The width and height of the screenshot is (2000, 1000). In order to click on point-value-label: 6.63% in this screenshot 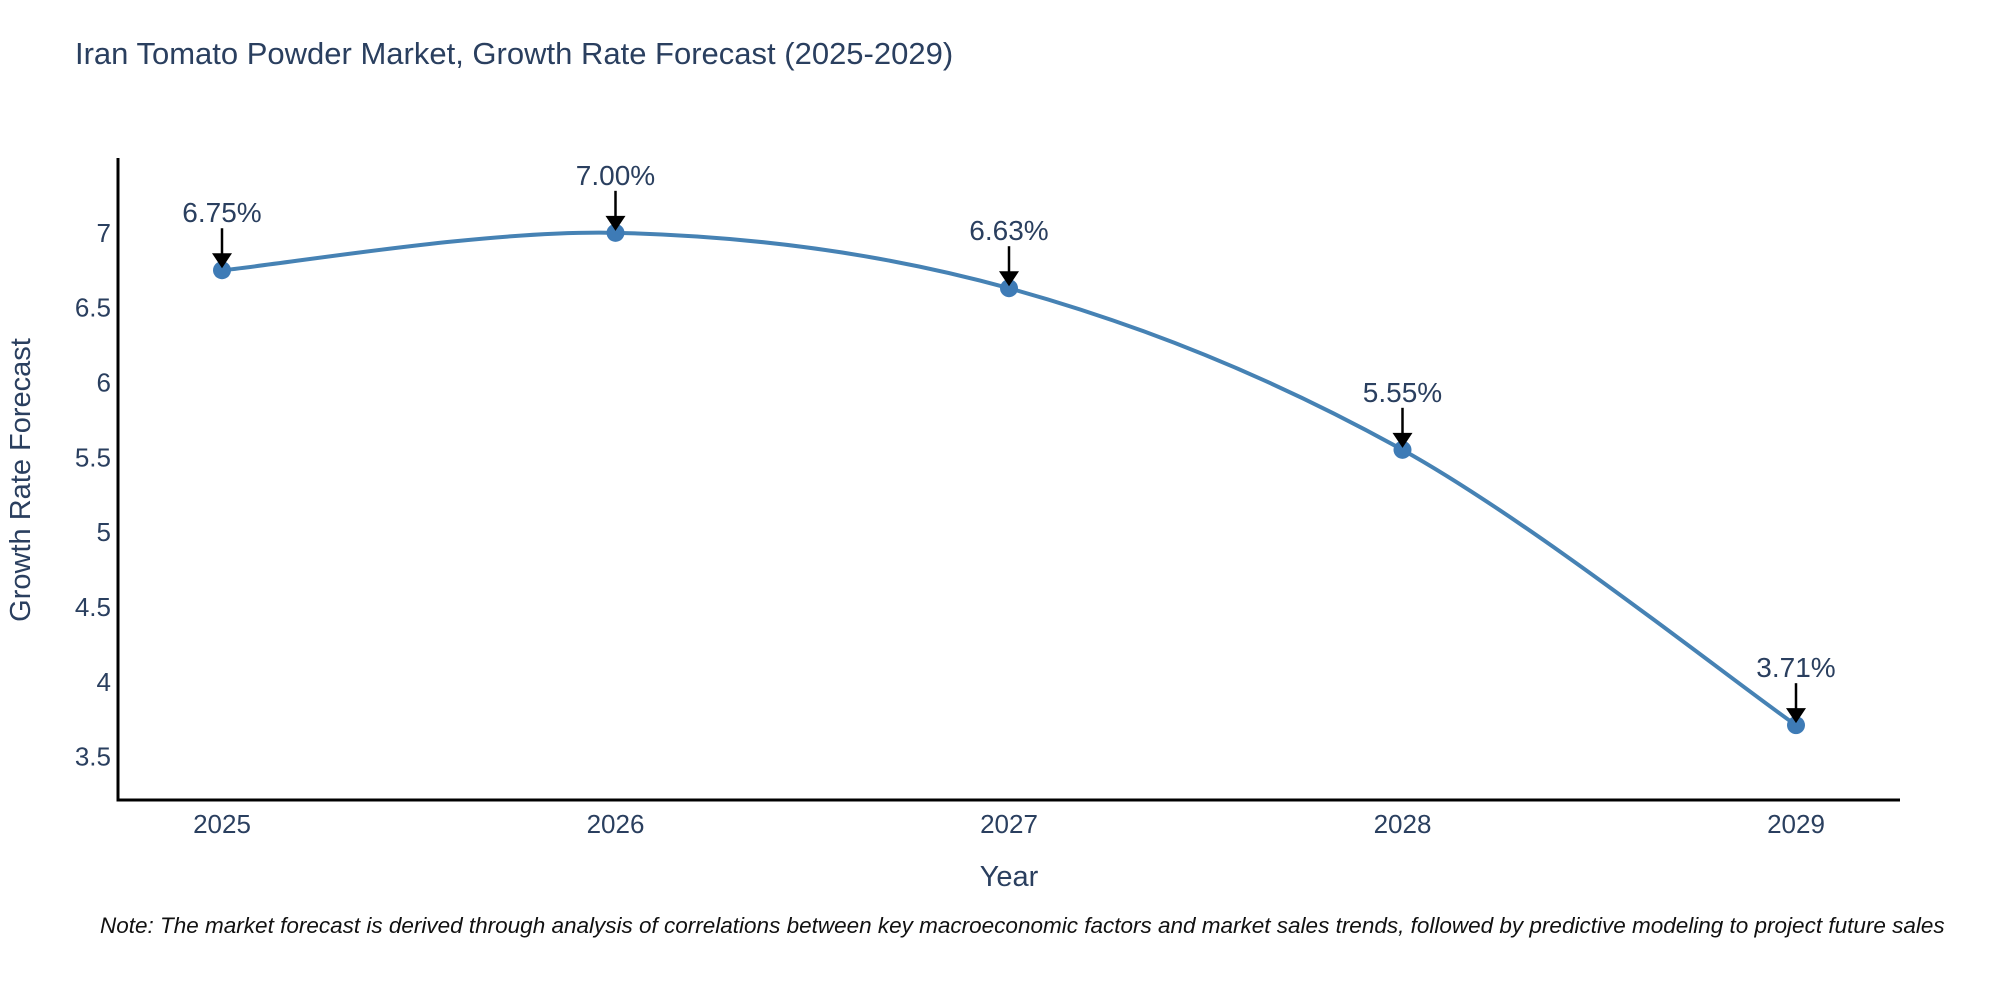, I will do `click(1008, 230)`.